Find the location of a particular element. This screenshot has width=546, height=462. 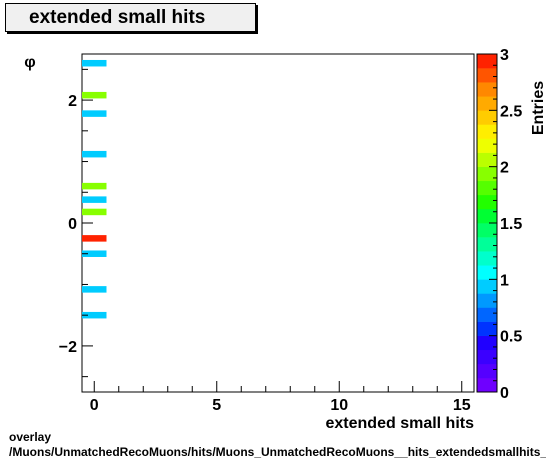

y-tick-label: 0 is located at coordinates (72, 224).